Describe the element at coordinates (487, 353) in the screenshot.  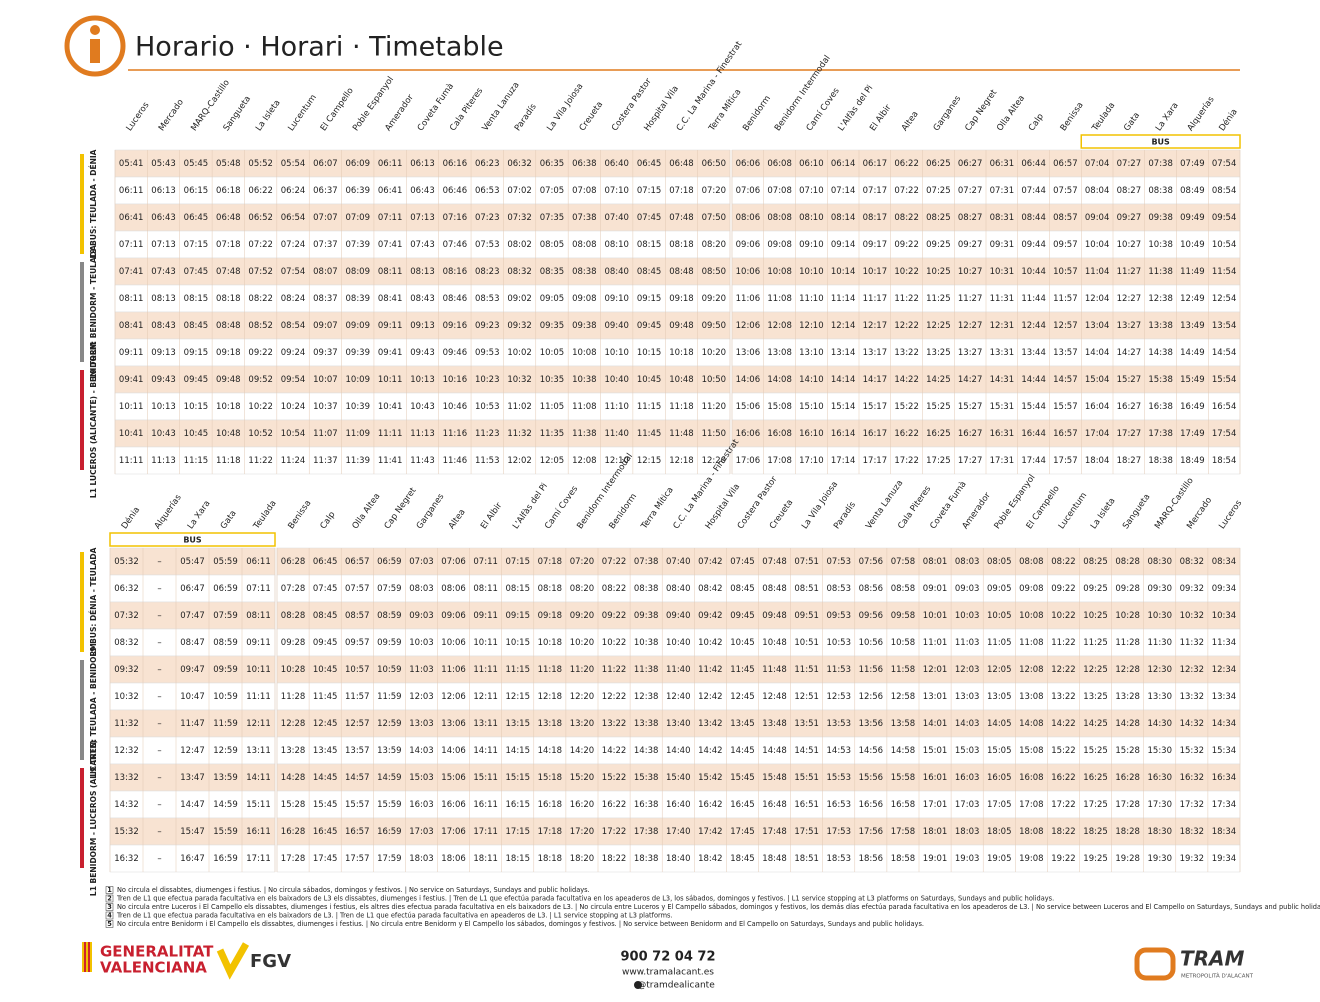
I see `departure-time: 09:53` at that location.